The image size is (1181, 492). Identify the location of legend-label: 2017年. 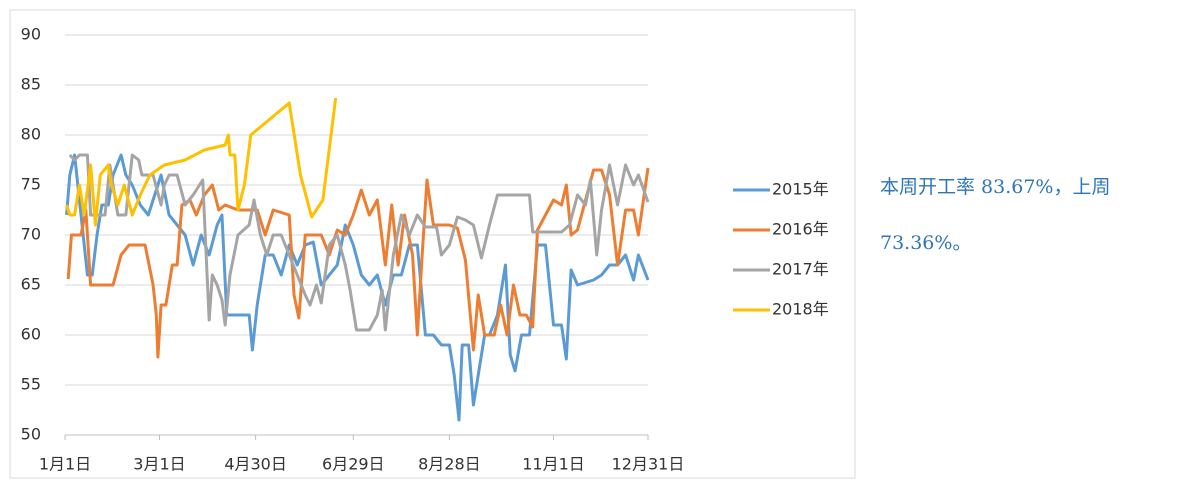
(800, 269).